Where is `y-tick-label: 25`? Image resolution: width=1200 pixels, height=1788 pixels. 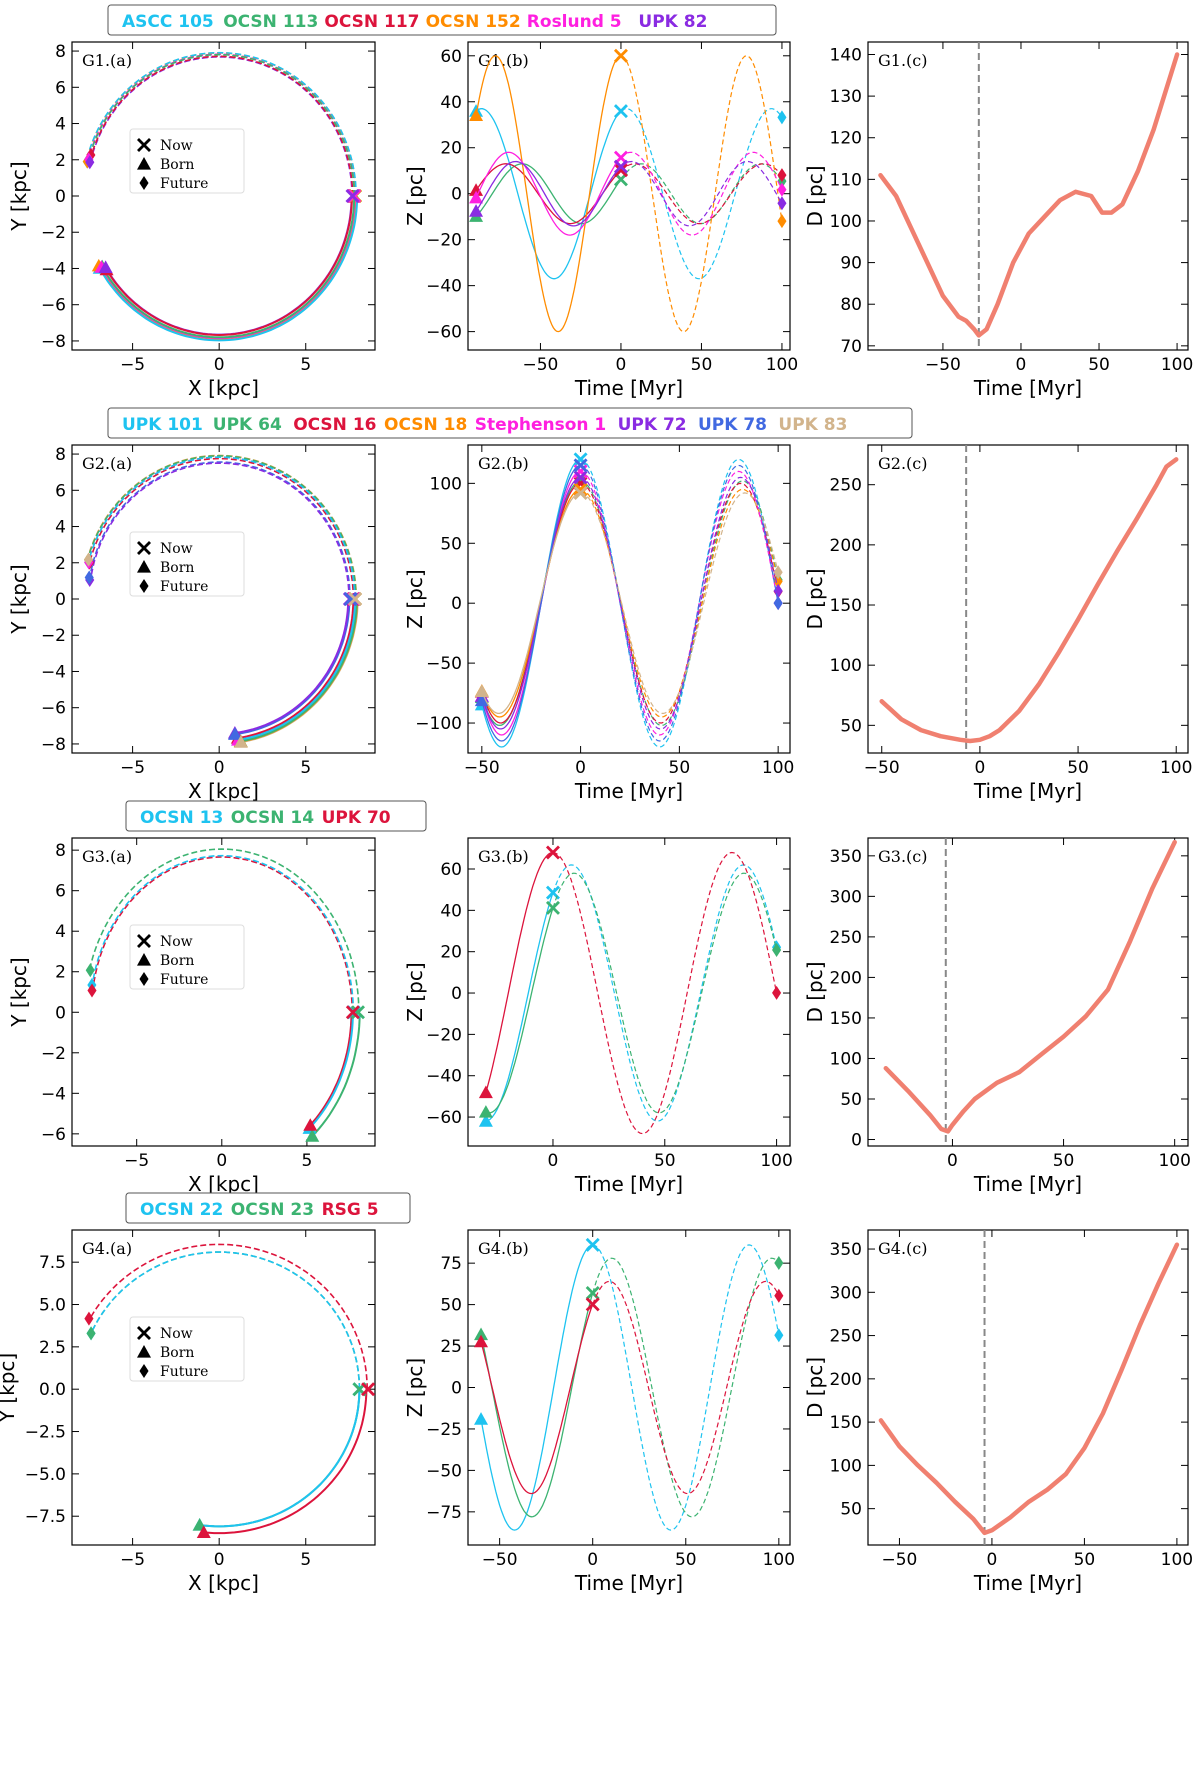 y-tick-label: 25 is located at coordinates (451, 1347).